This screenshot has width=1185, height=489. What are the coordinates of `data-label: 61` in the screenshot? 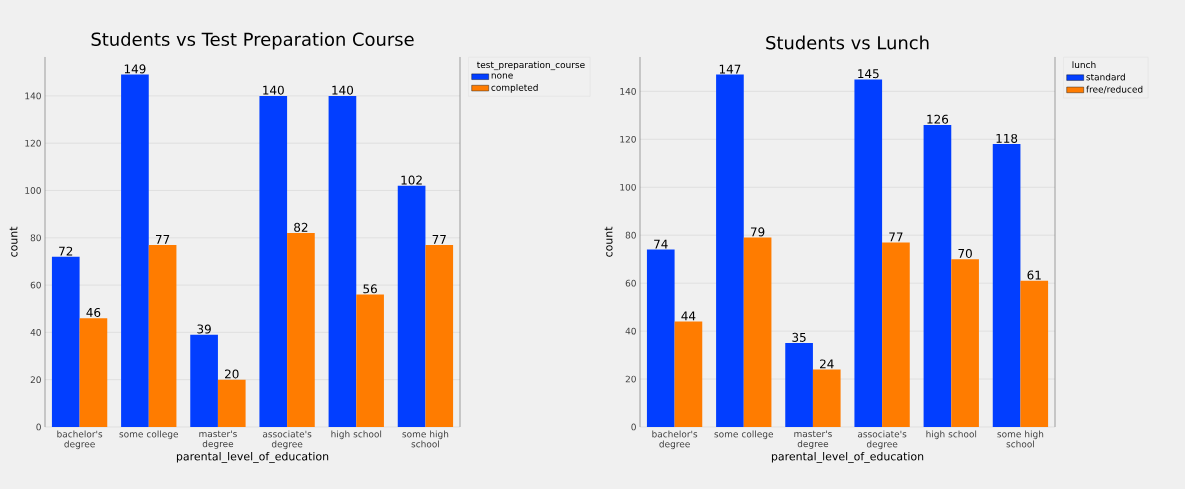 It's located at (1034, 275).